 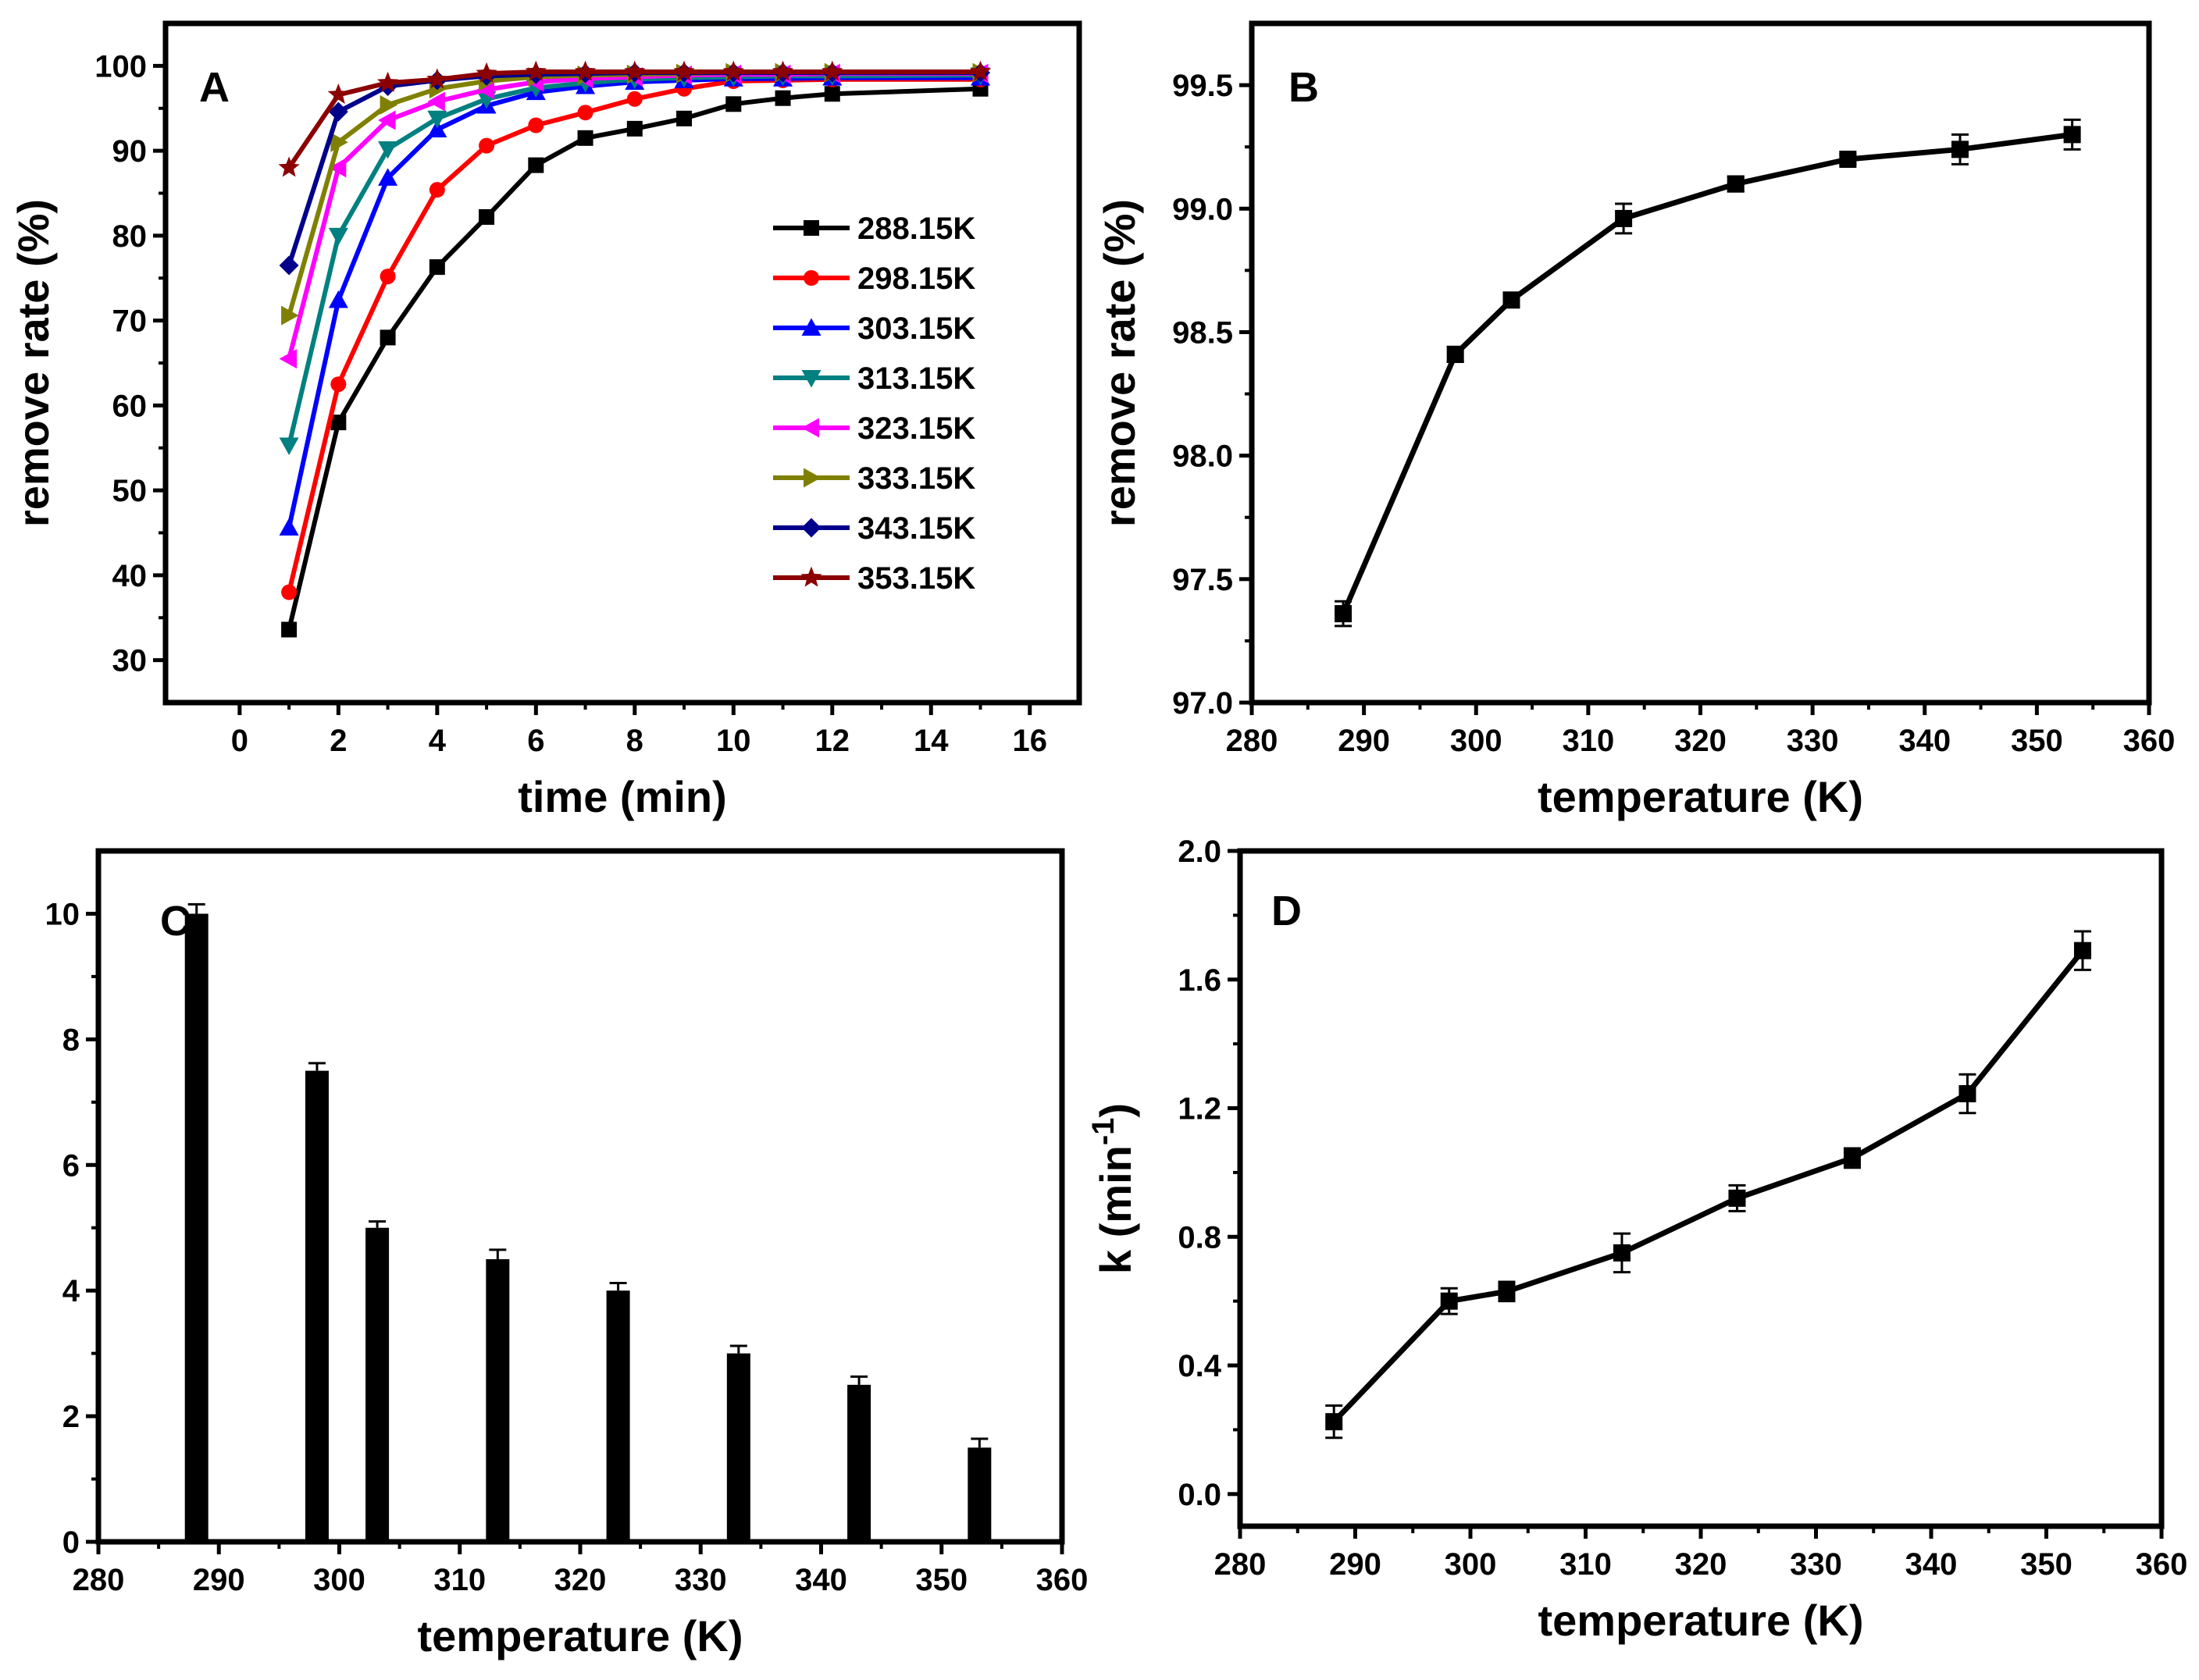 What do you see at coordinates (1119, 363) in the screenshot?
I see `y-axis-label-text: remove rate (%)` at bounding box center [1119, 363].